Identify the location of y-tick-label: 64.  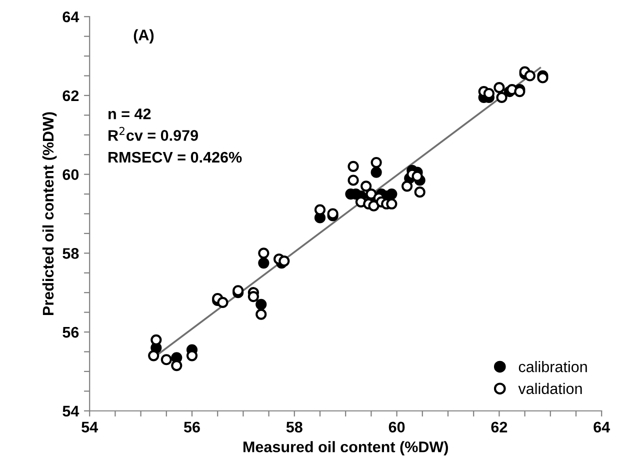
(71, 16).